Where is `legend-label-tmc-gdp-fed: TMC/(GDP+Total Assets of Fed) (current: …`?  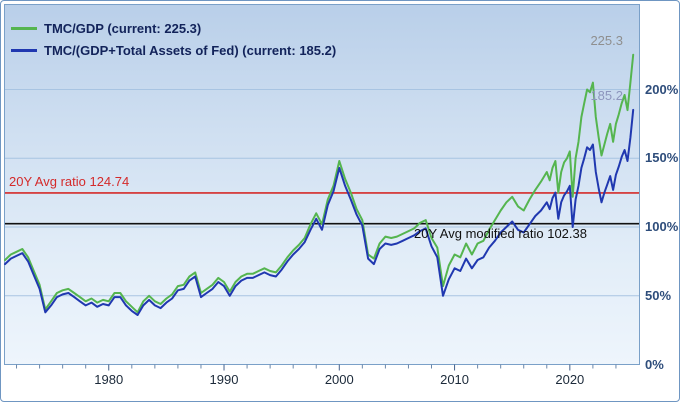
legend-label-tmc-gdp-fed: TMC/(GDP+Total Assets of Fed) (current: … is located at coordinates (190, 50).